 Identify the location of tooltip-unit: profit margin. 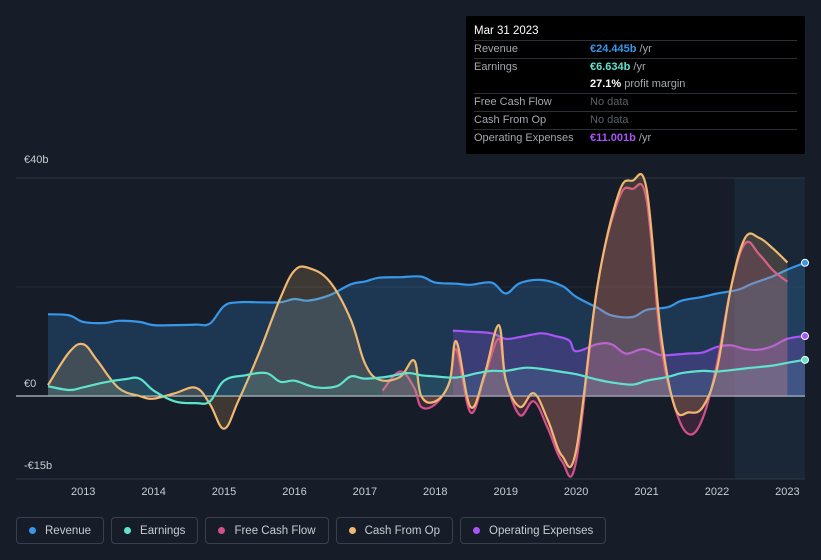
(653, 84).